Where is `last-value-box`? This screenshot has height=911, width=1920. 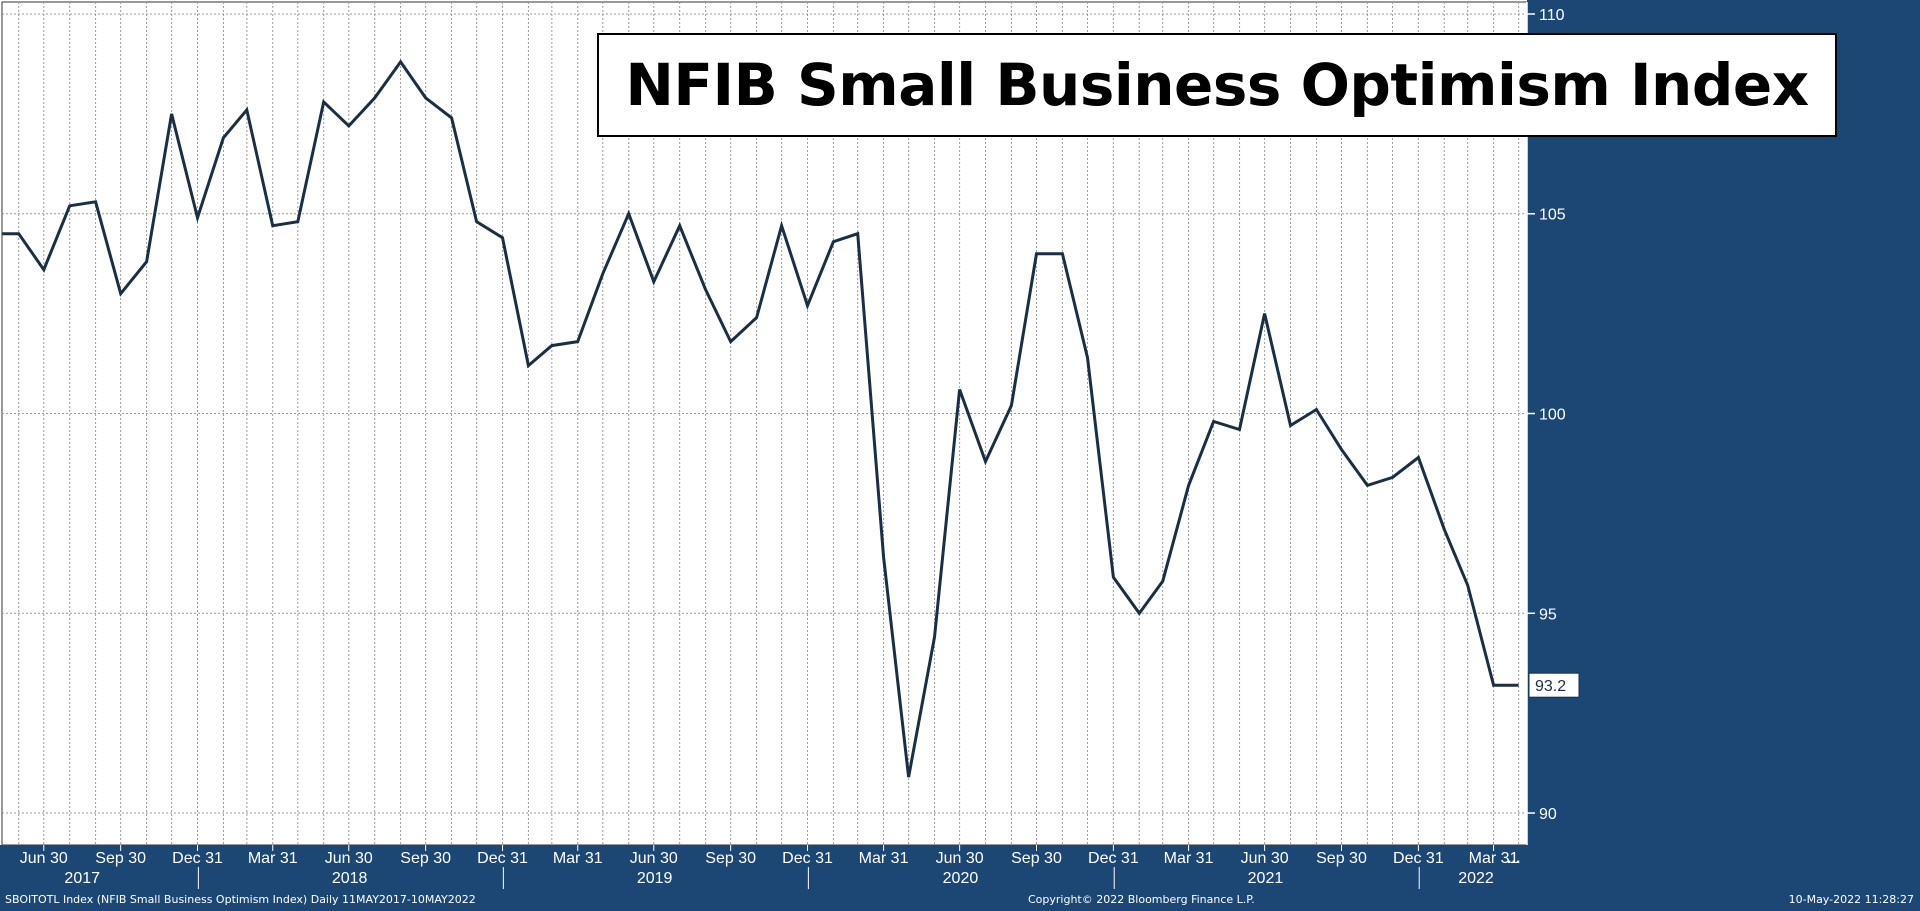 last-value-box is located at coordinates (1554, 685).